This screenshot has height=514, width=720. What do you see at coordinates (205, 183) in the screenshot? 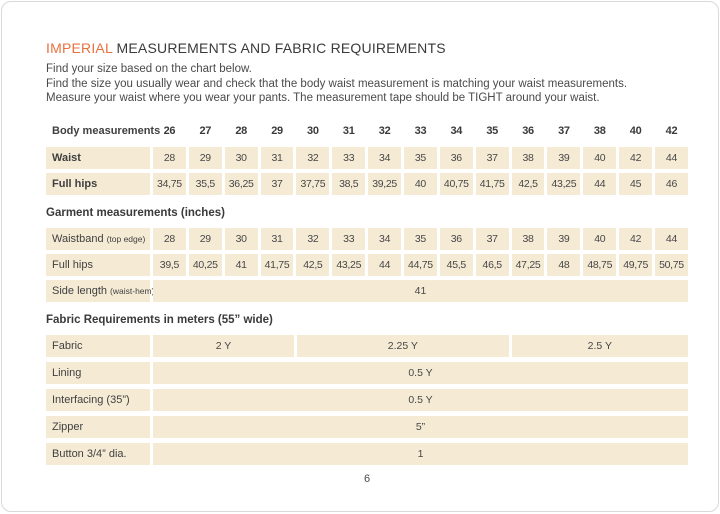
I see `body-hips-value-cell: 35,5` at bounding box center [205, 183].